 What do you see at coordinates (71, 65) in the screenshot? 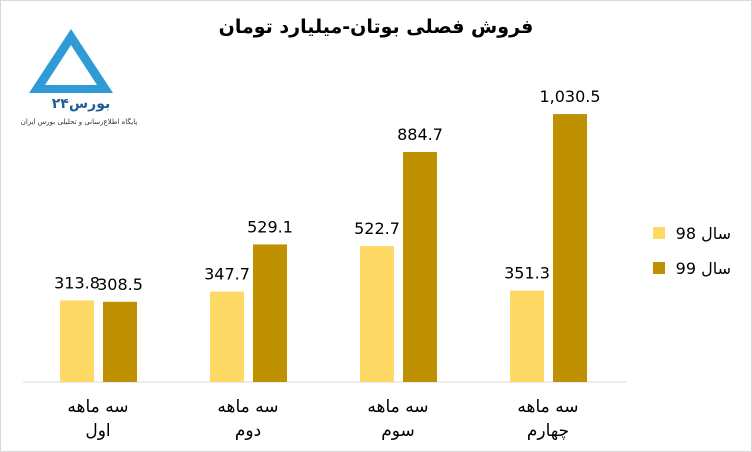
I see `logo-shape` at bounding box center [71, 65].